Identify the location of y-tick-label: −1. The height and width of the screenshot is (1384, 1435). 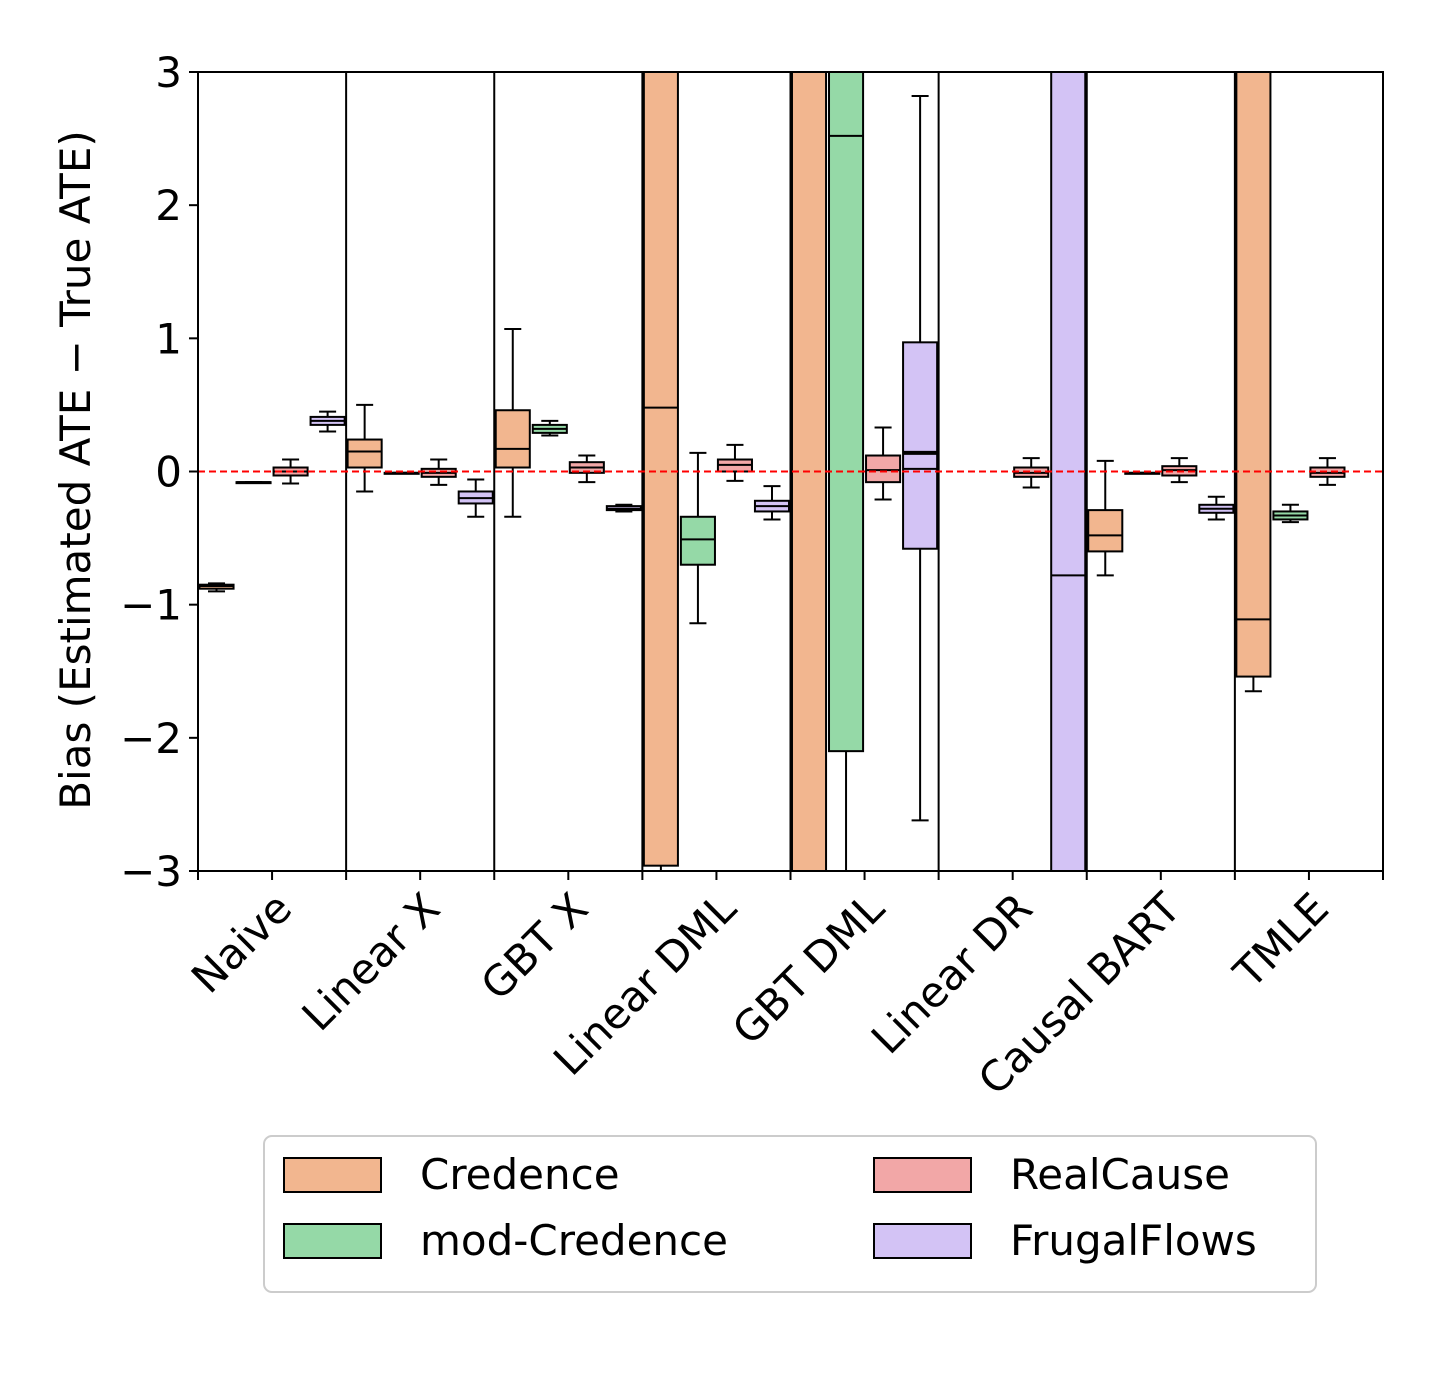
(151, 605).